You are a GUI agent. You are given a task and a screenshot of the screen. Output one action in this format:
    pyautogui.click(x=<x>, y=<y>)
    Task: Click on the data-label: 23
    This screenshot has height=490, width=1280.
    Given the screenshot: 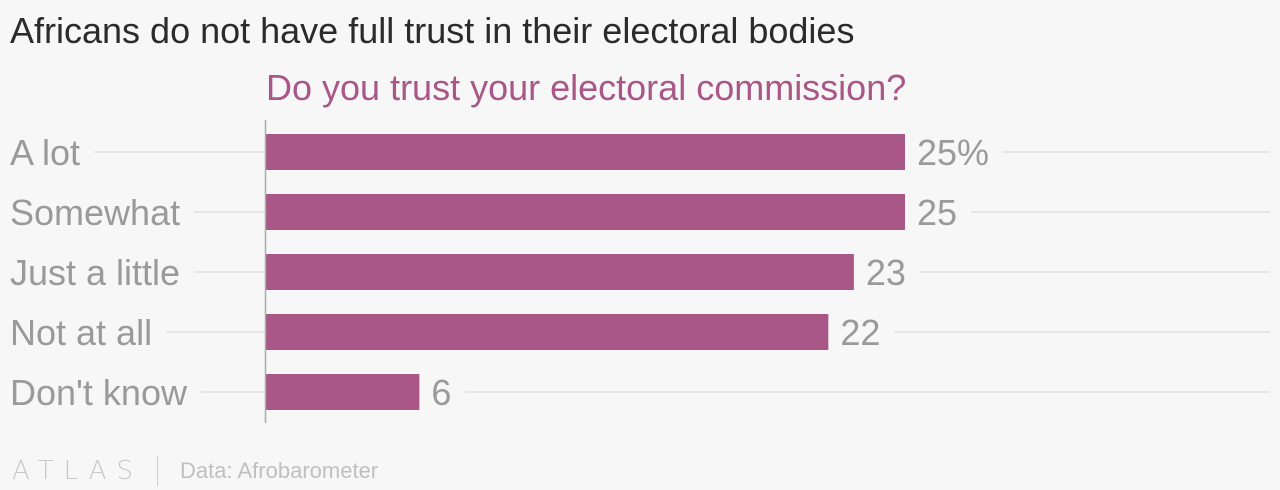 What is the action you would take?
    pyautogui.click(x=886, y=272)
    